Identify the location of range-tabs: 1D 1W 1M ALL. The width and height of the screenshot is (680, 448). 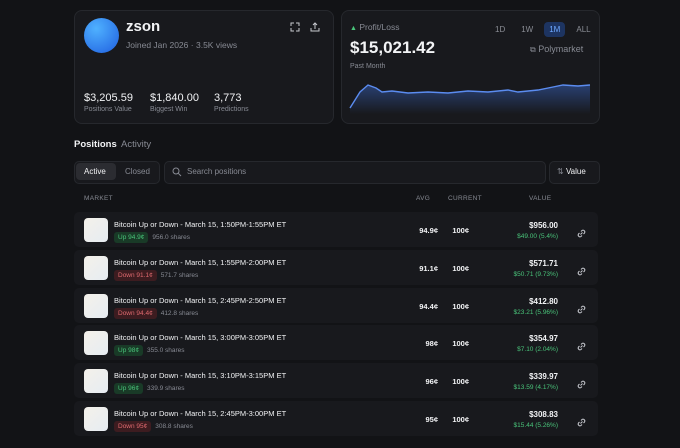
(540, 28).